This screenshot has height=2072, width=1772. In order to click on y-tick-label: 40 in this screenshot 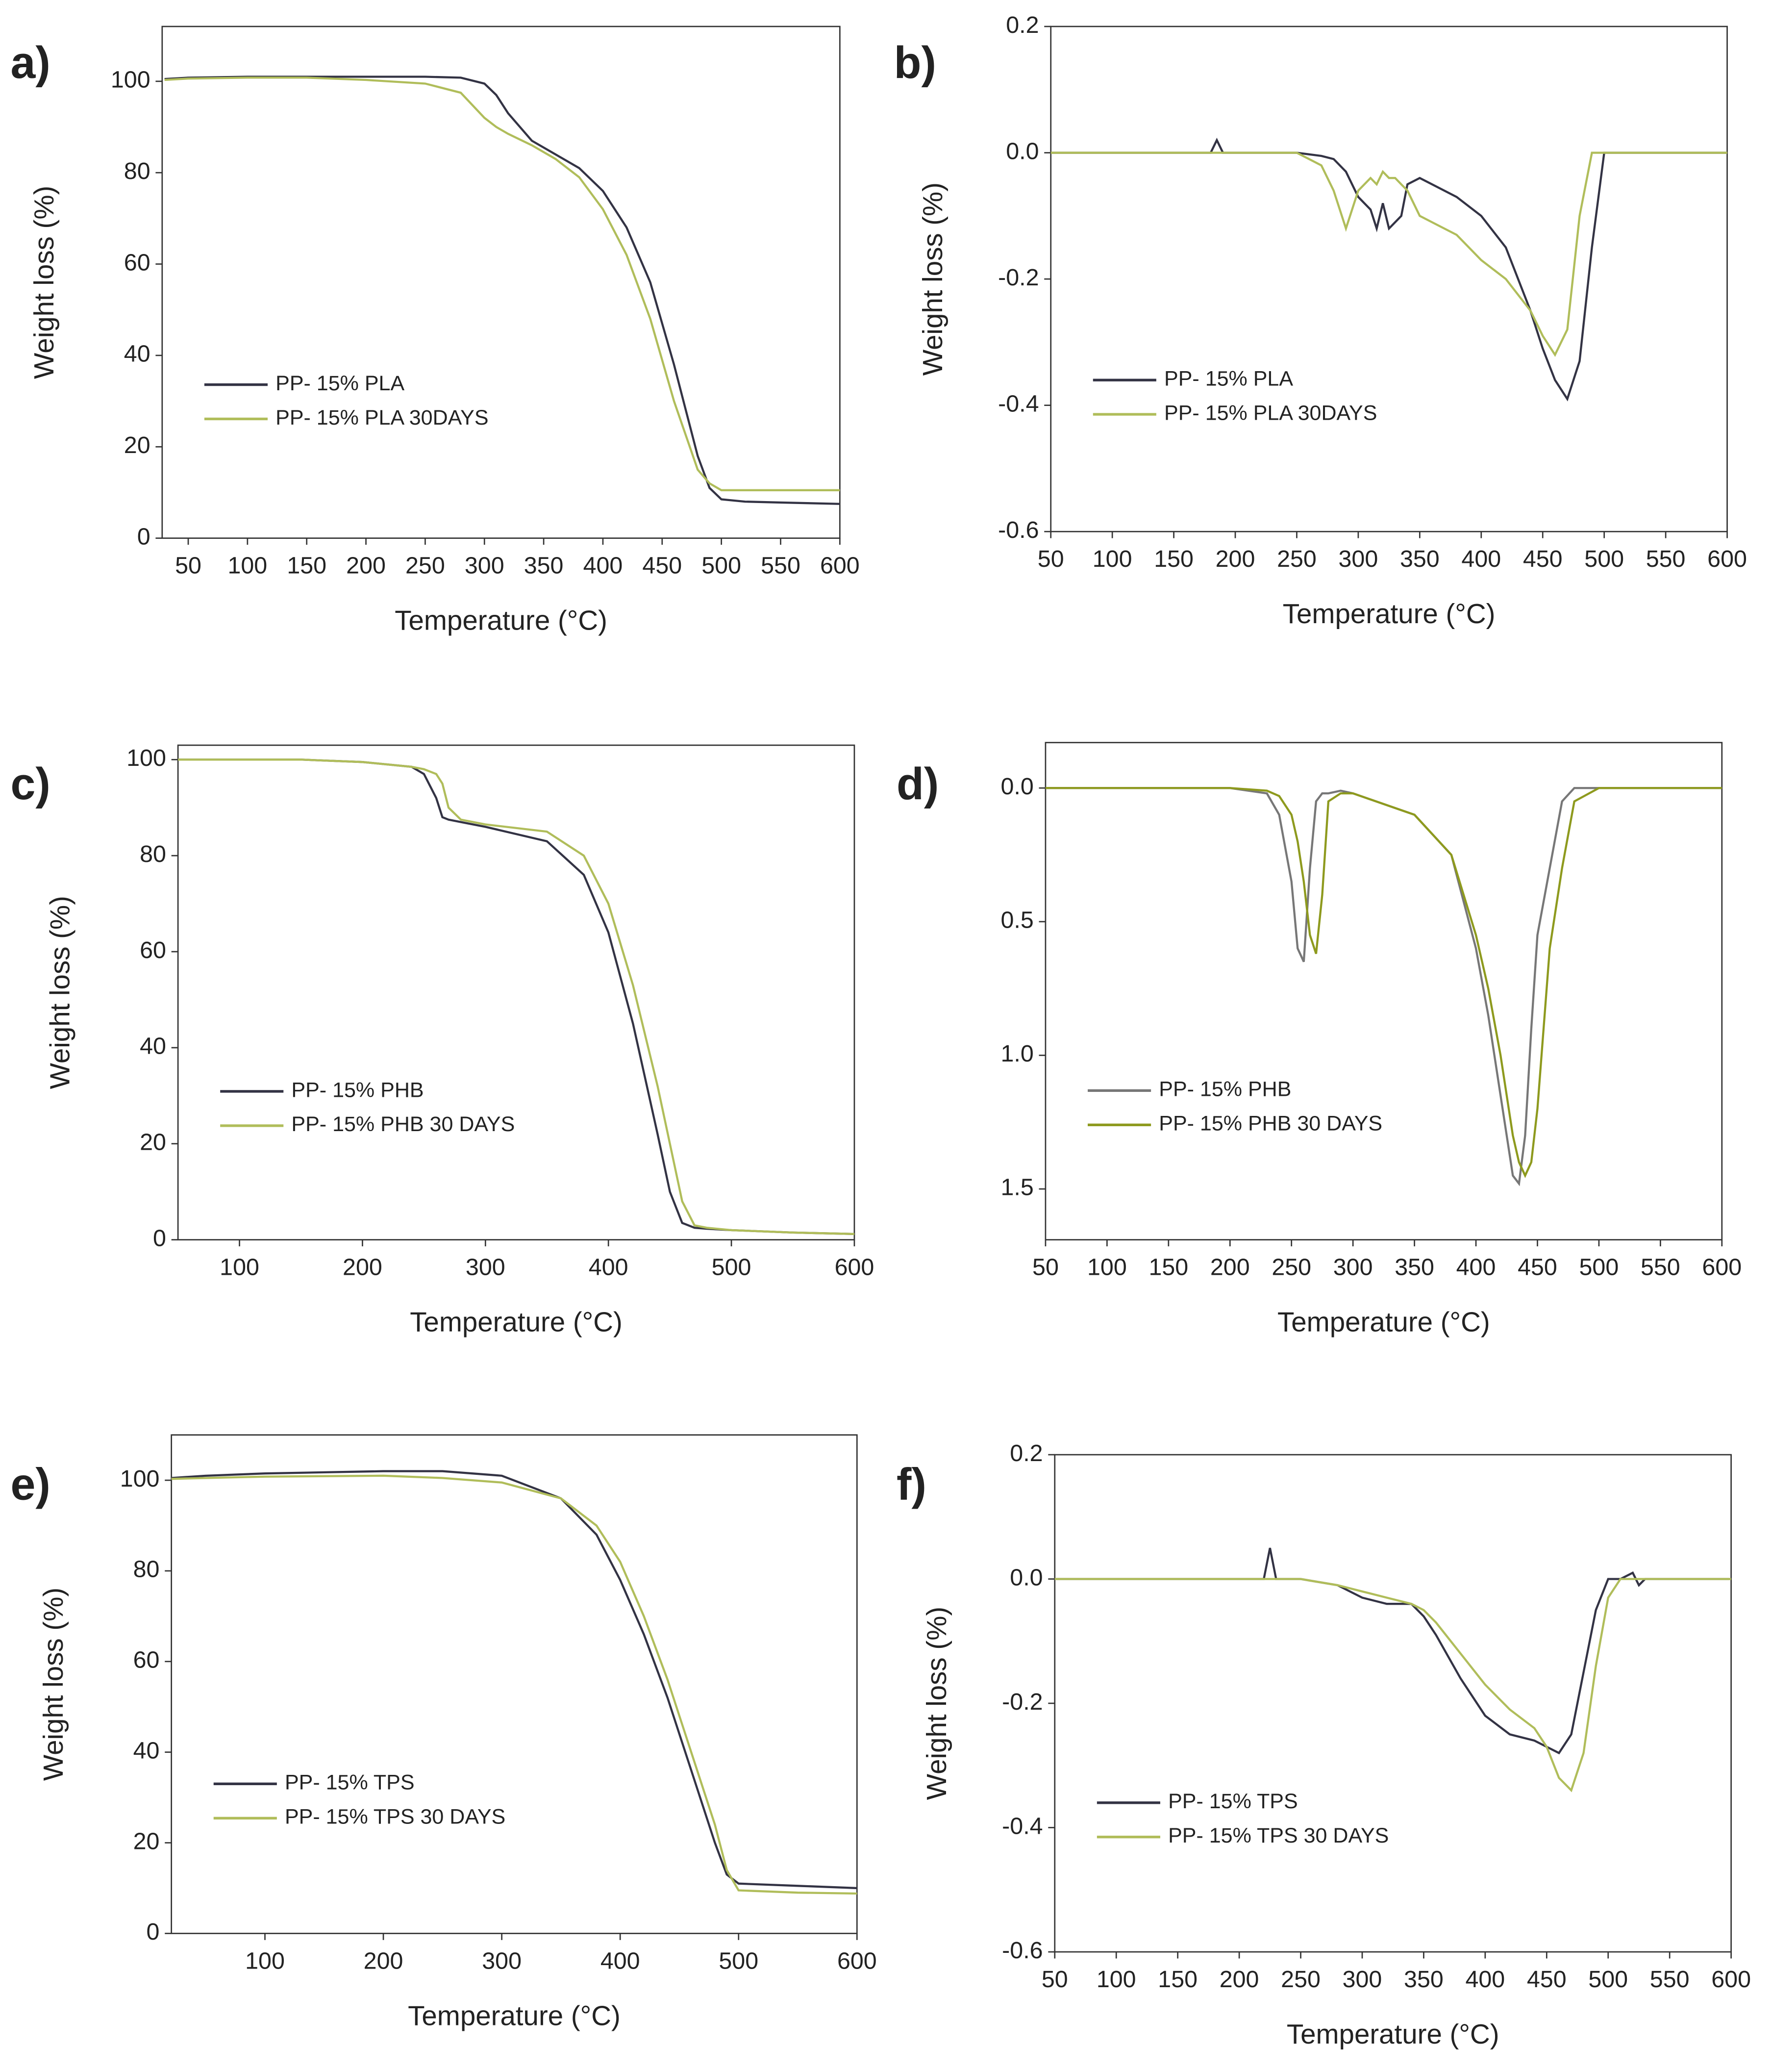, I will do `click(137, 354)`.